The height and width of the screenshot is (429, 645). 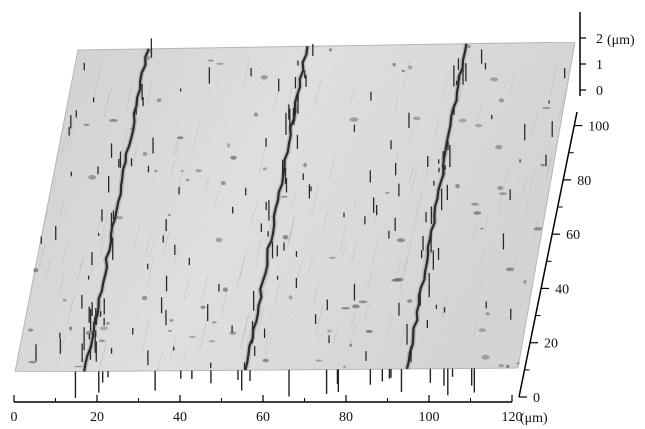 What do you see at coordinates (429, 417) in the screenshot?
I see `x-tick-label: 100` at bounding box center [429, 417].